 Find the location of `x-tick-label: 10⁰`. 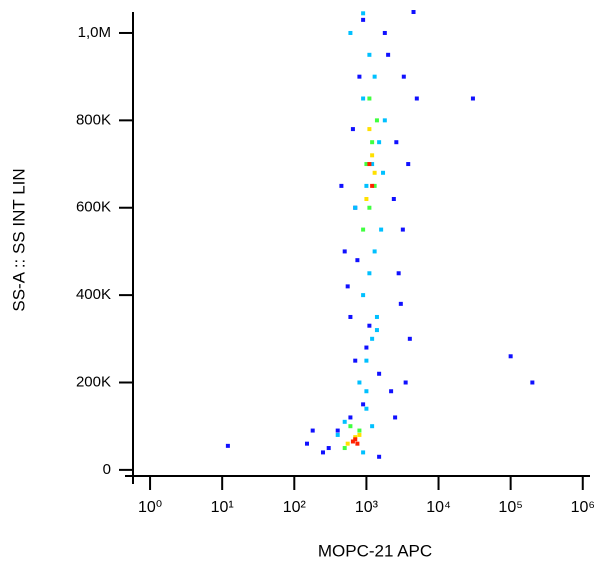

x-tick-label: 10⁰ is located at coordinates (150, 507).